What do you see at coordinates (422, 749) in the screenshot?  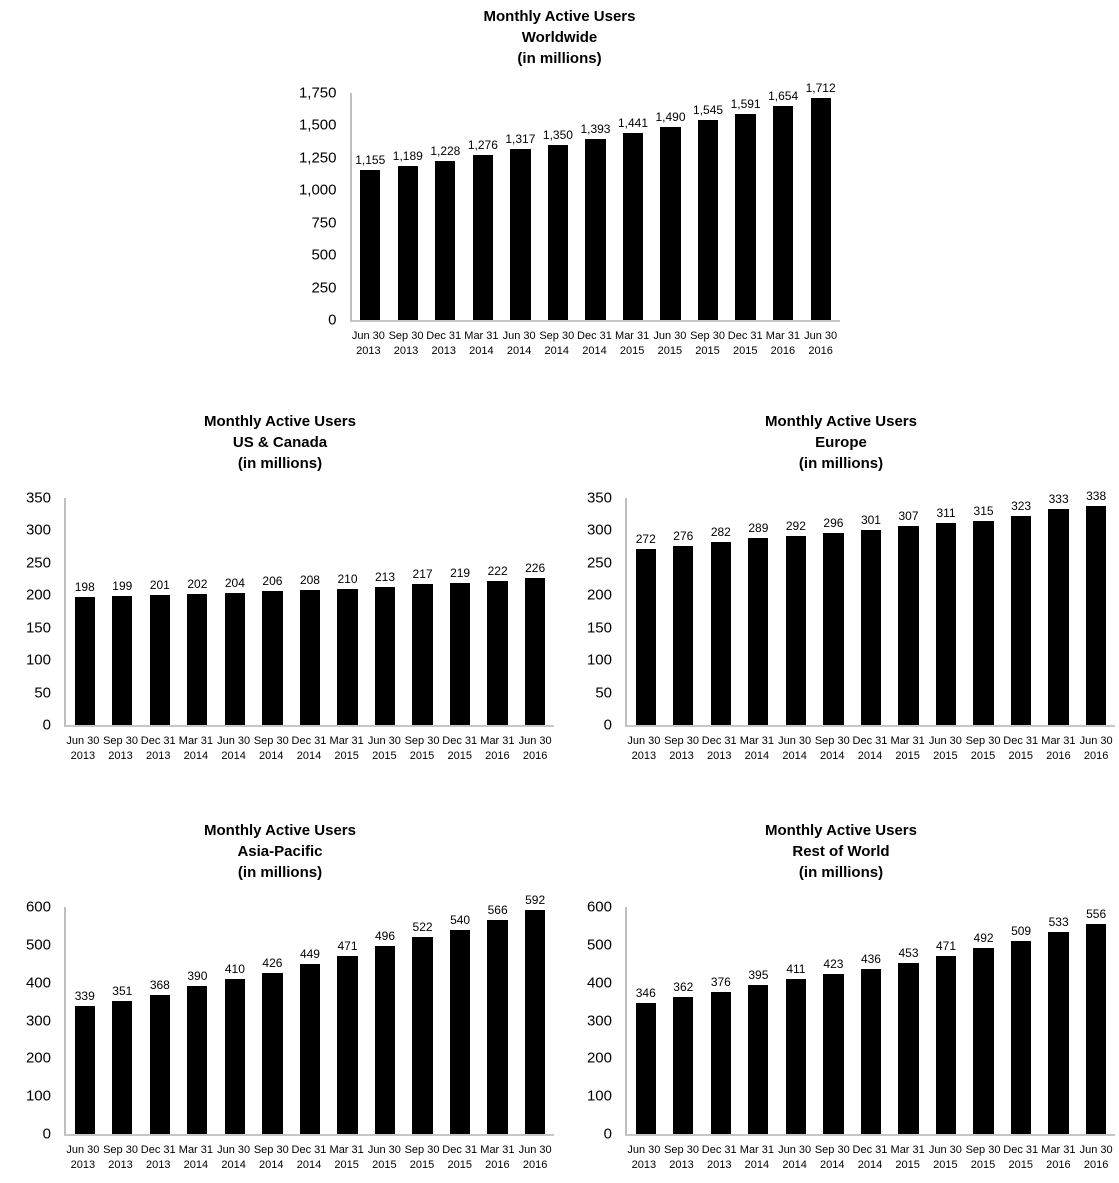 I see `x-tick-label: Sep 30 2015` at bounding box center [422, 749].